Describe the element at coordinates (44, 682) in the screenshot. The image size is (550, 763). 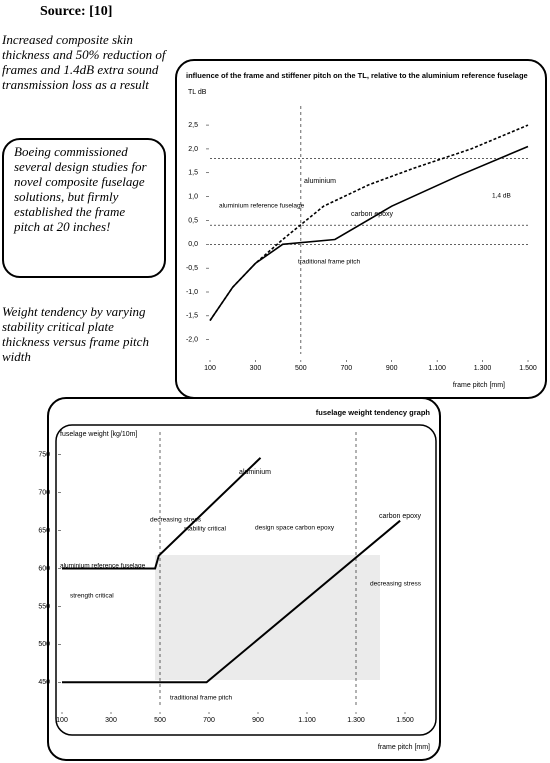
I see `y-tick-label: 450` at that location.